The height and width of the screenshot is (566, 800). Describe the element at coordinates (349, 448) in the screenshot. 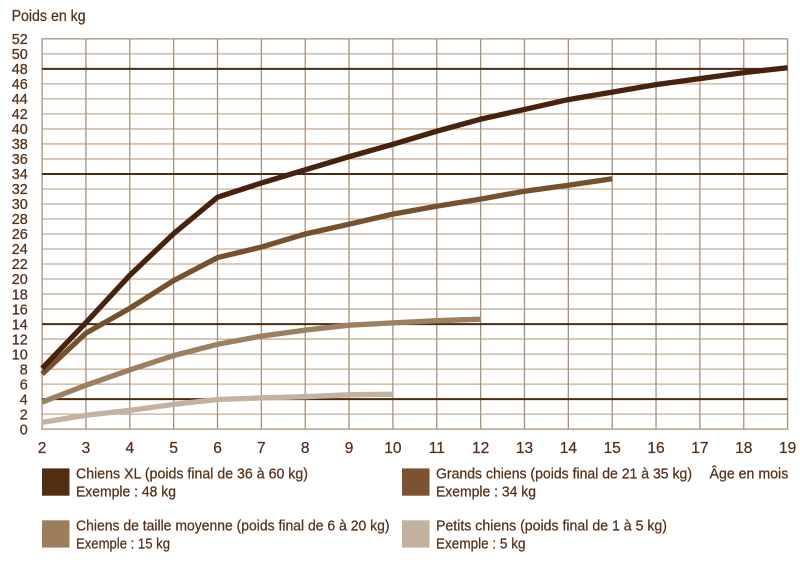

I see `svg-text: 9` at that location.